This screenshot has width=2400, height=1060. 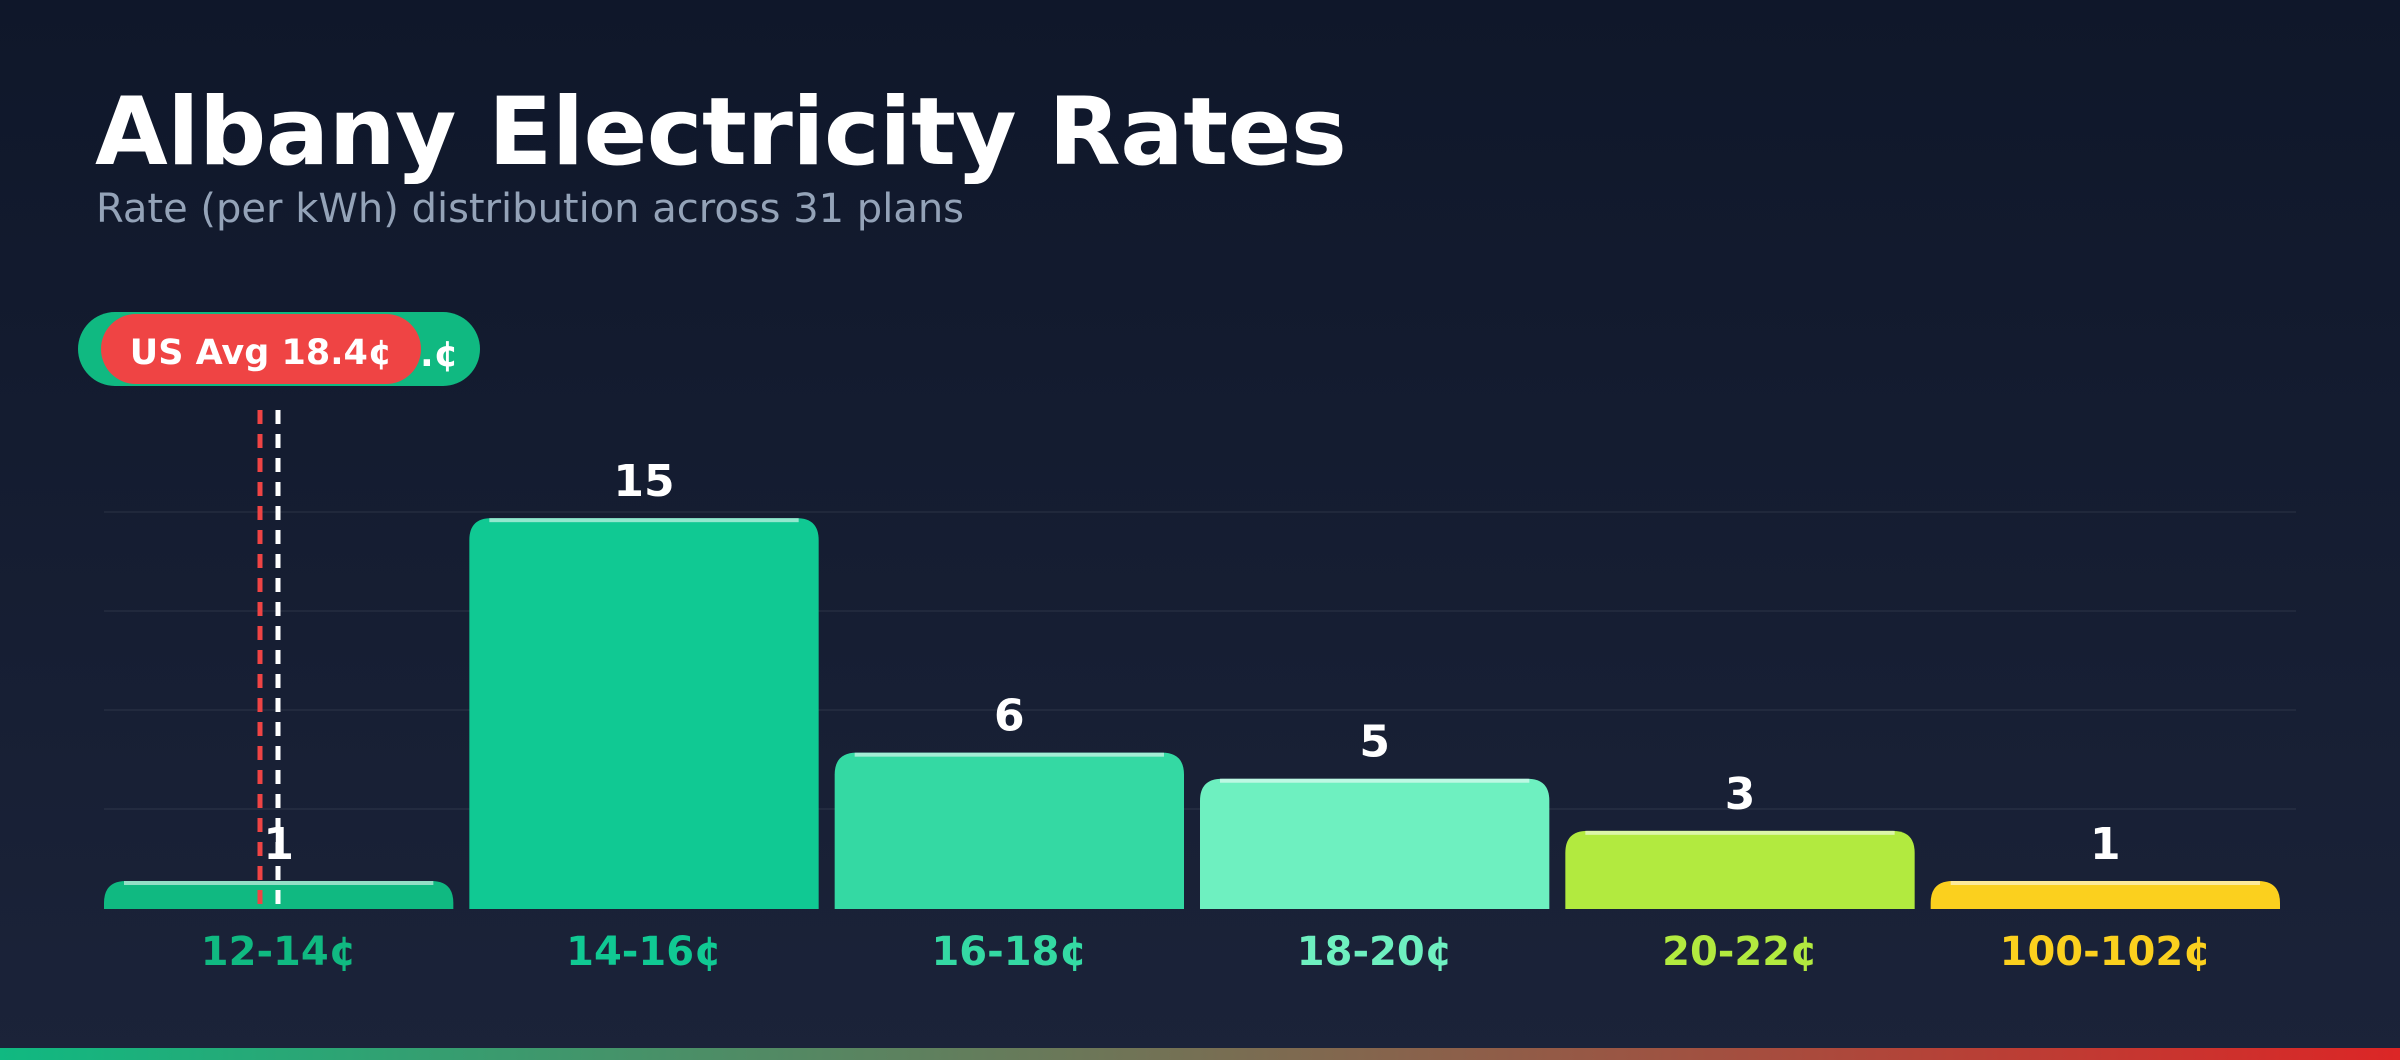 I want to click on x-tick-label: 100-102¢, so click(x=2105, y=952).